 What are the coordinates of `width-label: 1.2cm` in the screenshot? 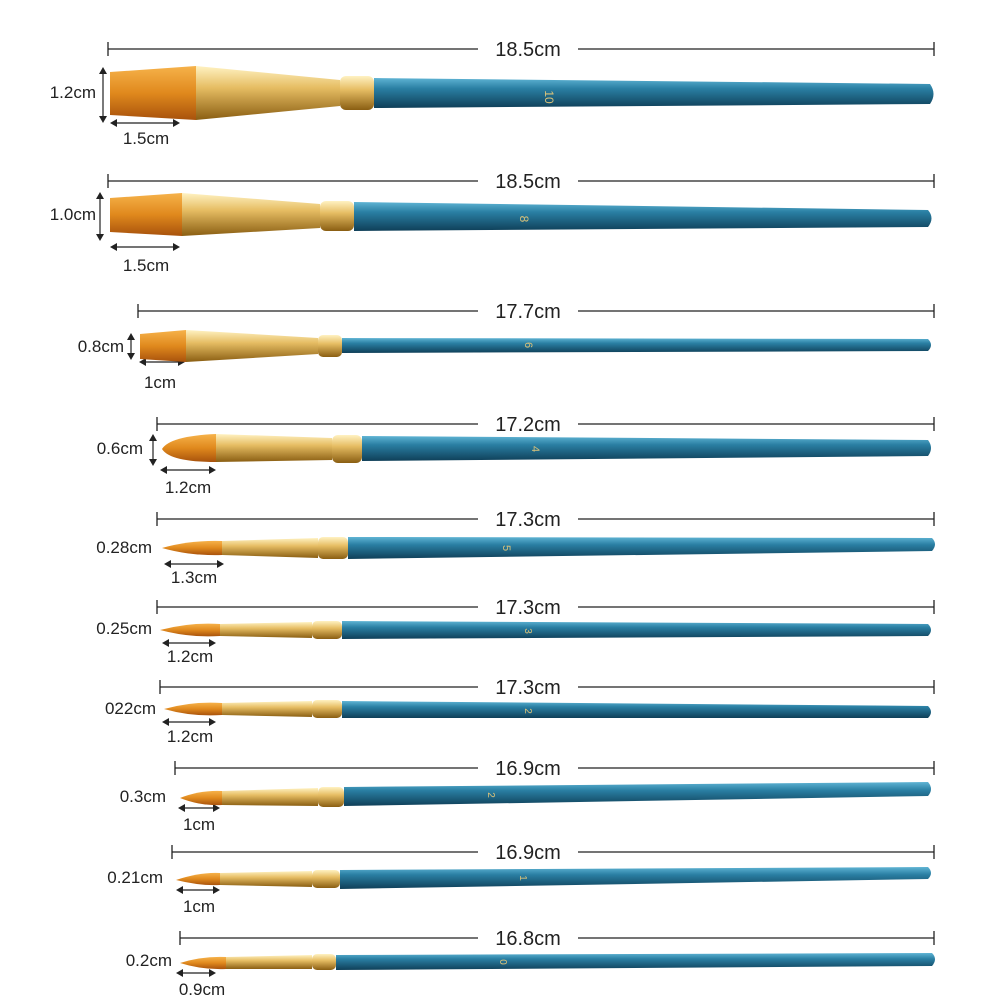 It's located at (73, 92).